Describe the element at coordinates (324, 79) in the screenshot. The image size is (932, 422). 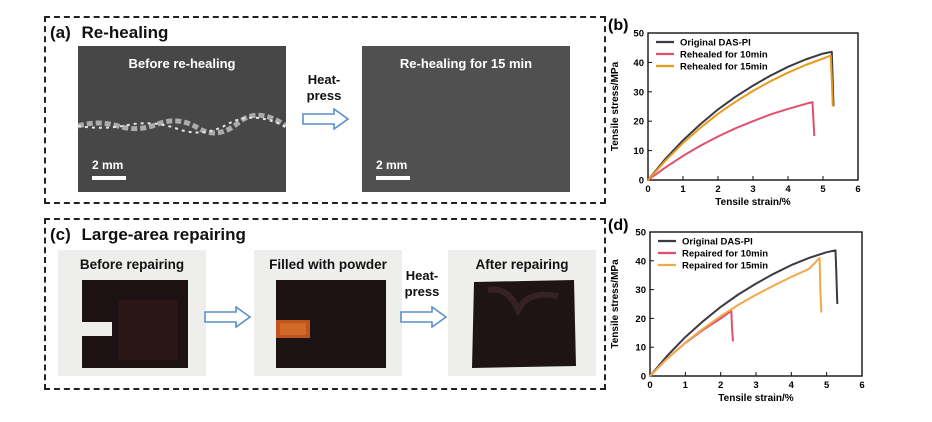
I see `panel-a-arrow-line1: Heat-` at that location.